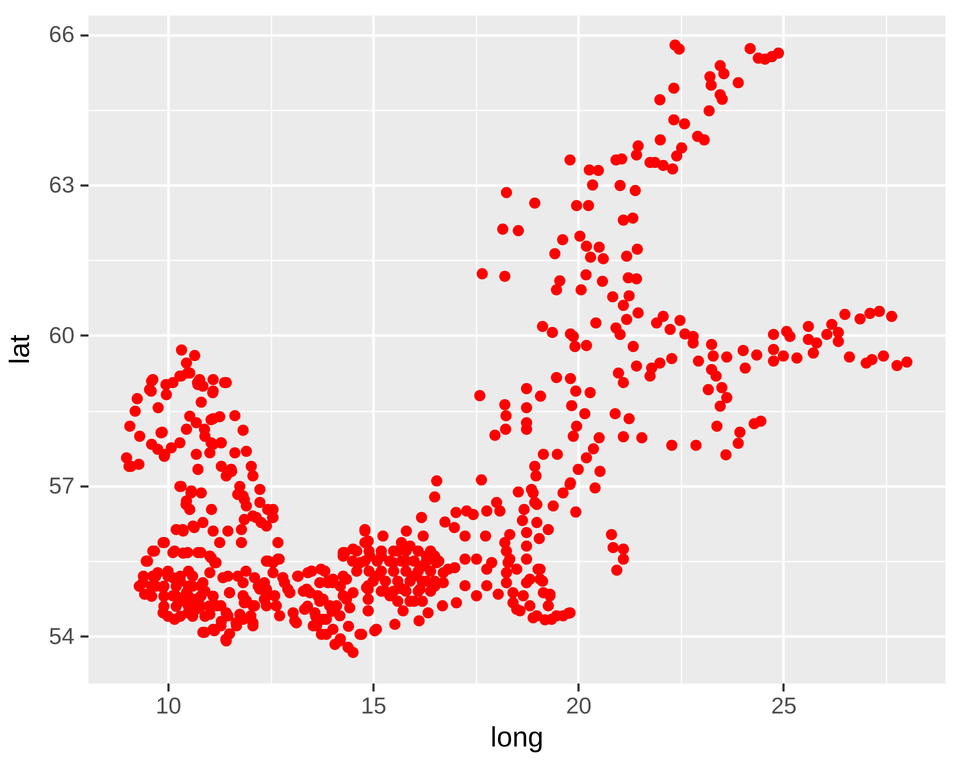 The height and width of the screenshot is (768, 960). What do you see at coordinates (784, 705) in the screenshot?
I see `x-tick-label: 25` at bounding box center [784, 705].